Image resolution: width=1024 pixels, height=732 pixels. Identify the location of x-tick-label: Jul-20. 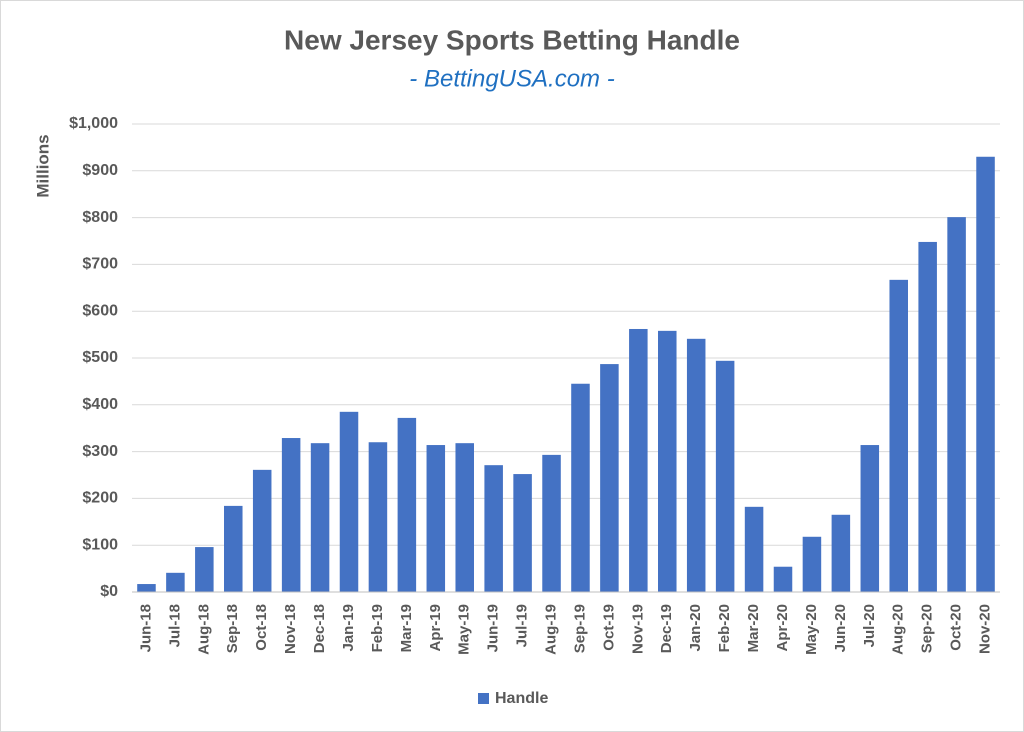
(869, 625).